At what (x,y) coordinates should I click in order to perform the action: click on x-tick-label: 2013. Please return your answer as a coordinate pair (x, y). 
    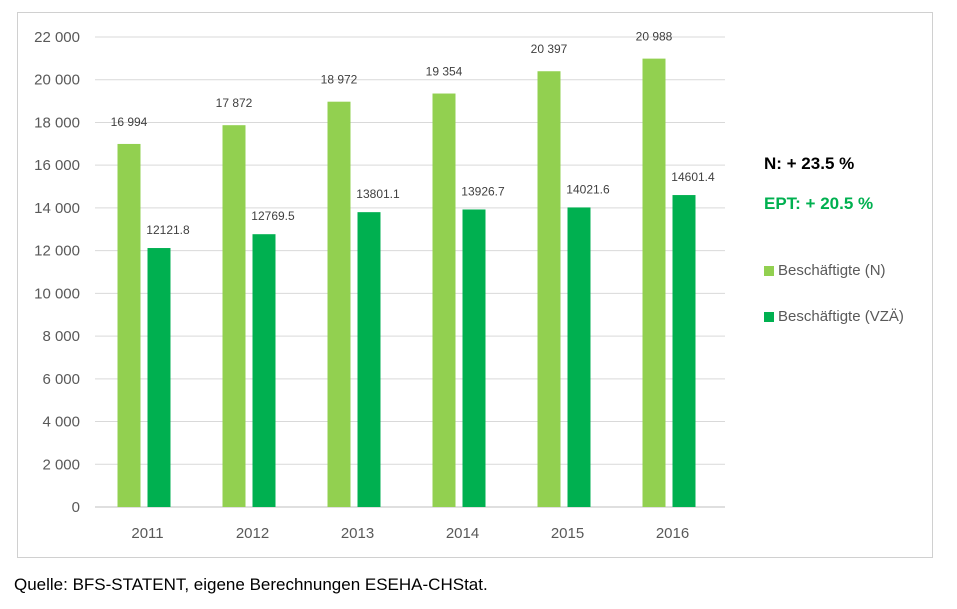
    Looking at the image, I should click on (357, 533).